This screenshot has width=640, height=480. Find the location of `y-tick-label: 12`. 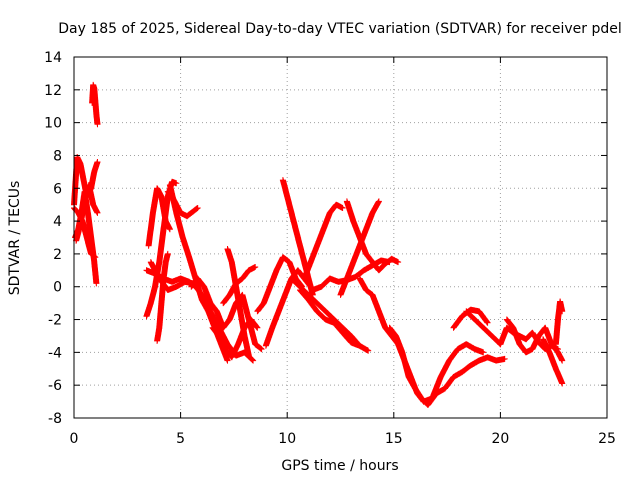

y-tick-label: 12 is located at coordinates (53, 91).